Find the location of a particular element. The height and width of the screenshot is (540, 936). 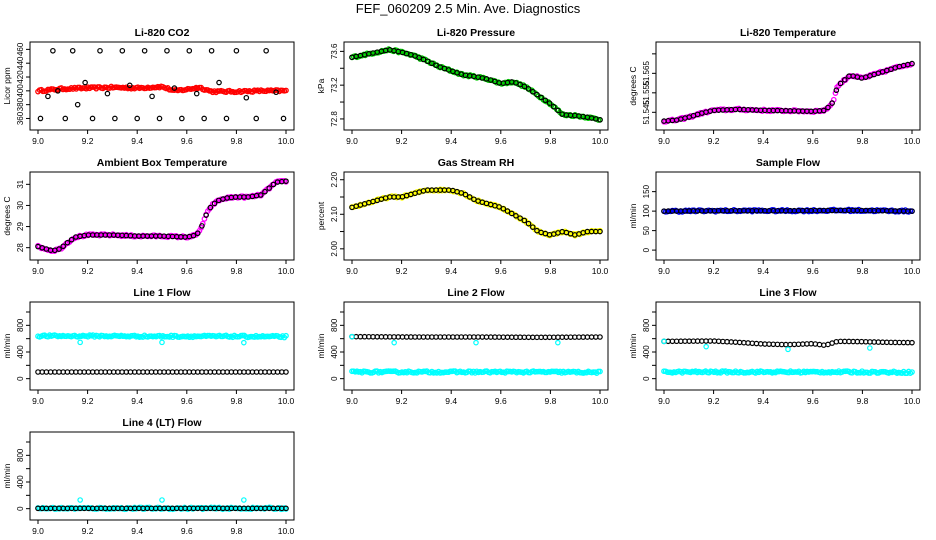

y-tick-label: 0 is located at coordinates (20, 508).